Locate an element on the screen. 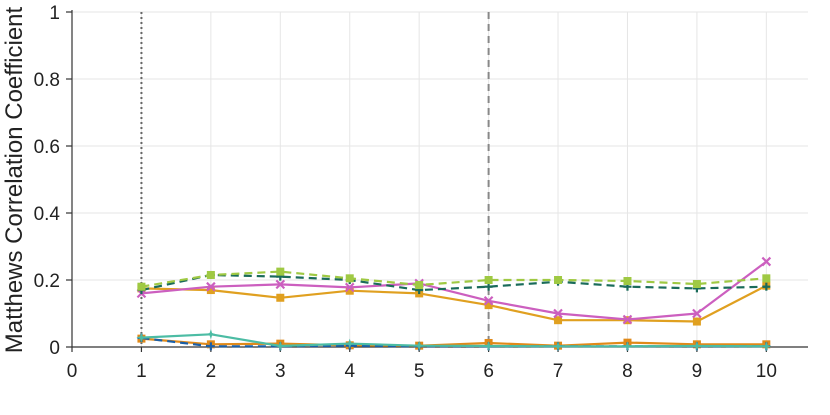  y-tick-label: 0 is located at coordinates (54, 348).